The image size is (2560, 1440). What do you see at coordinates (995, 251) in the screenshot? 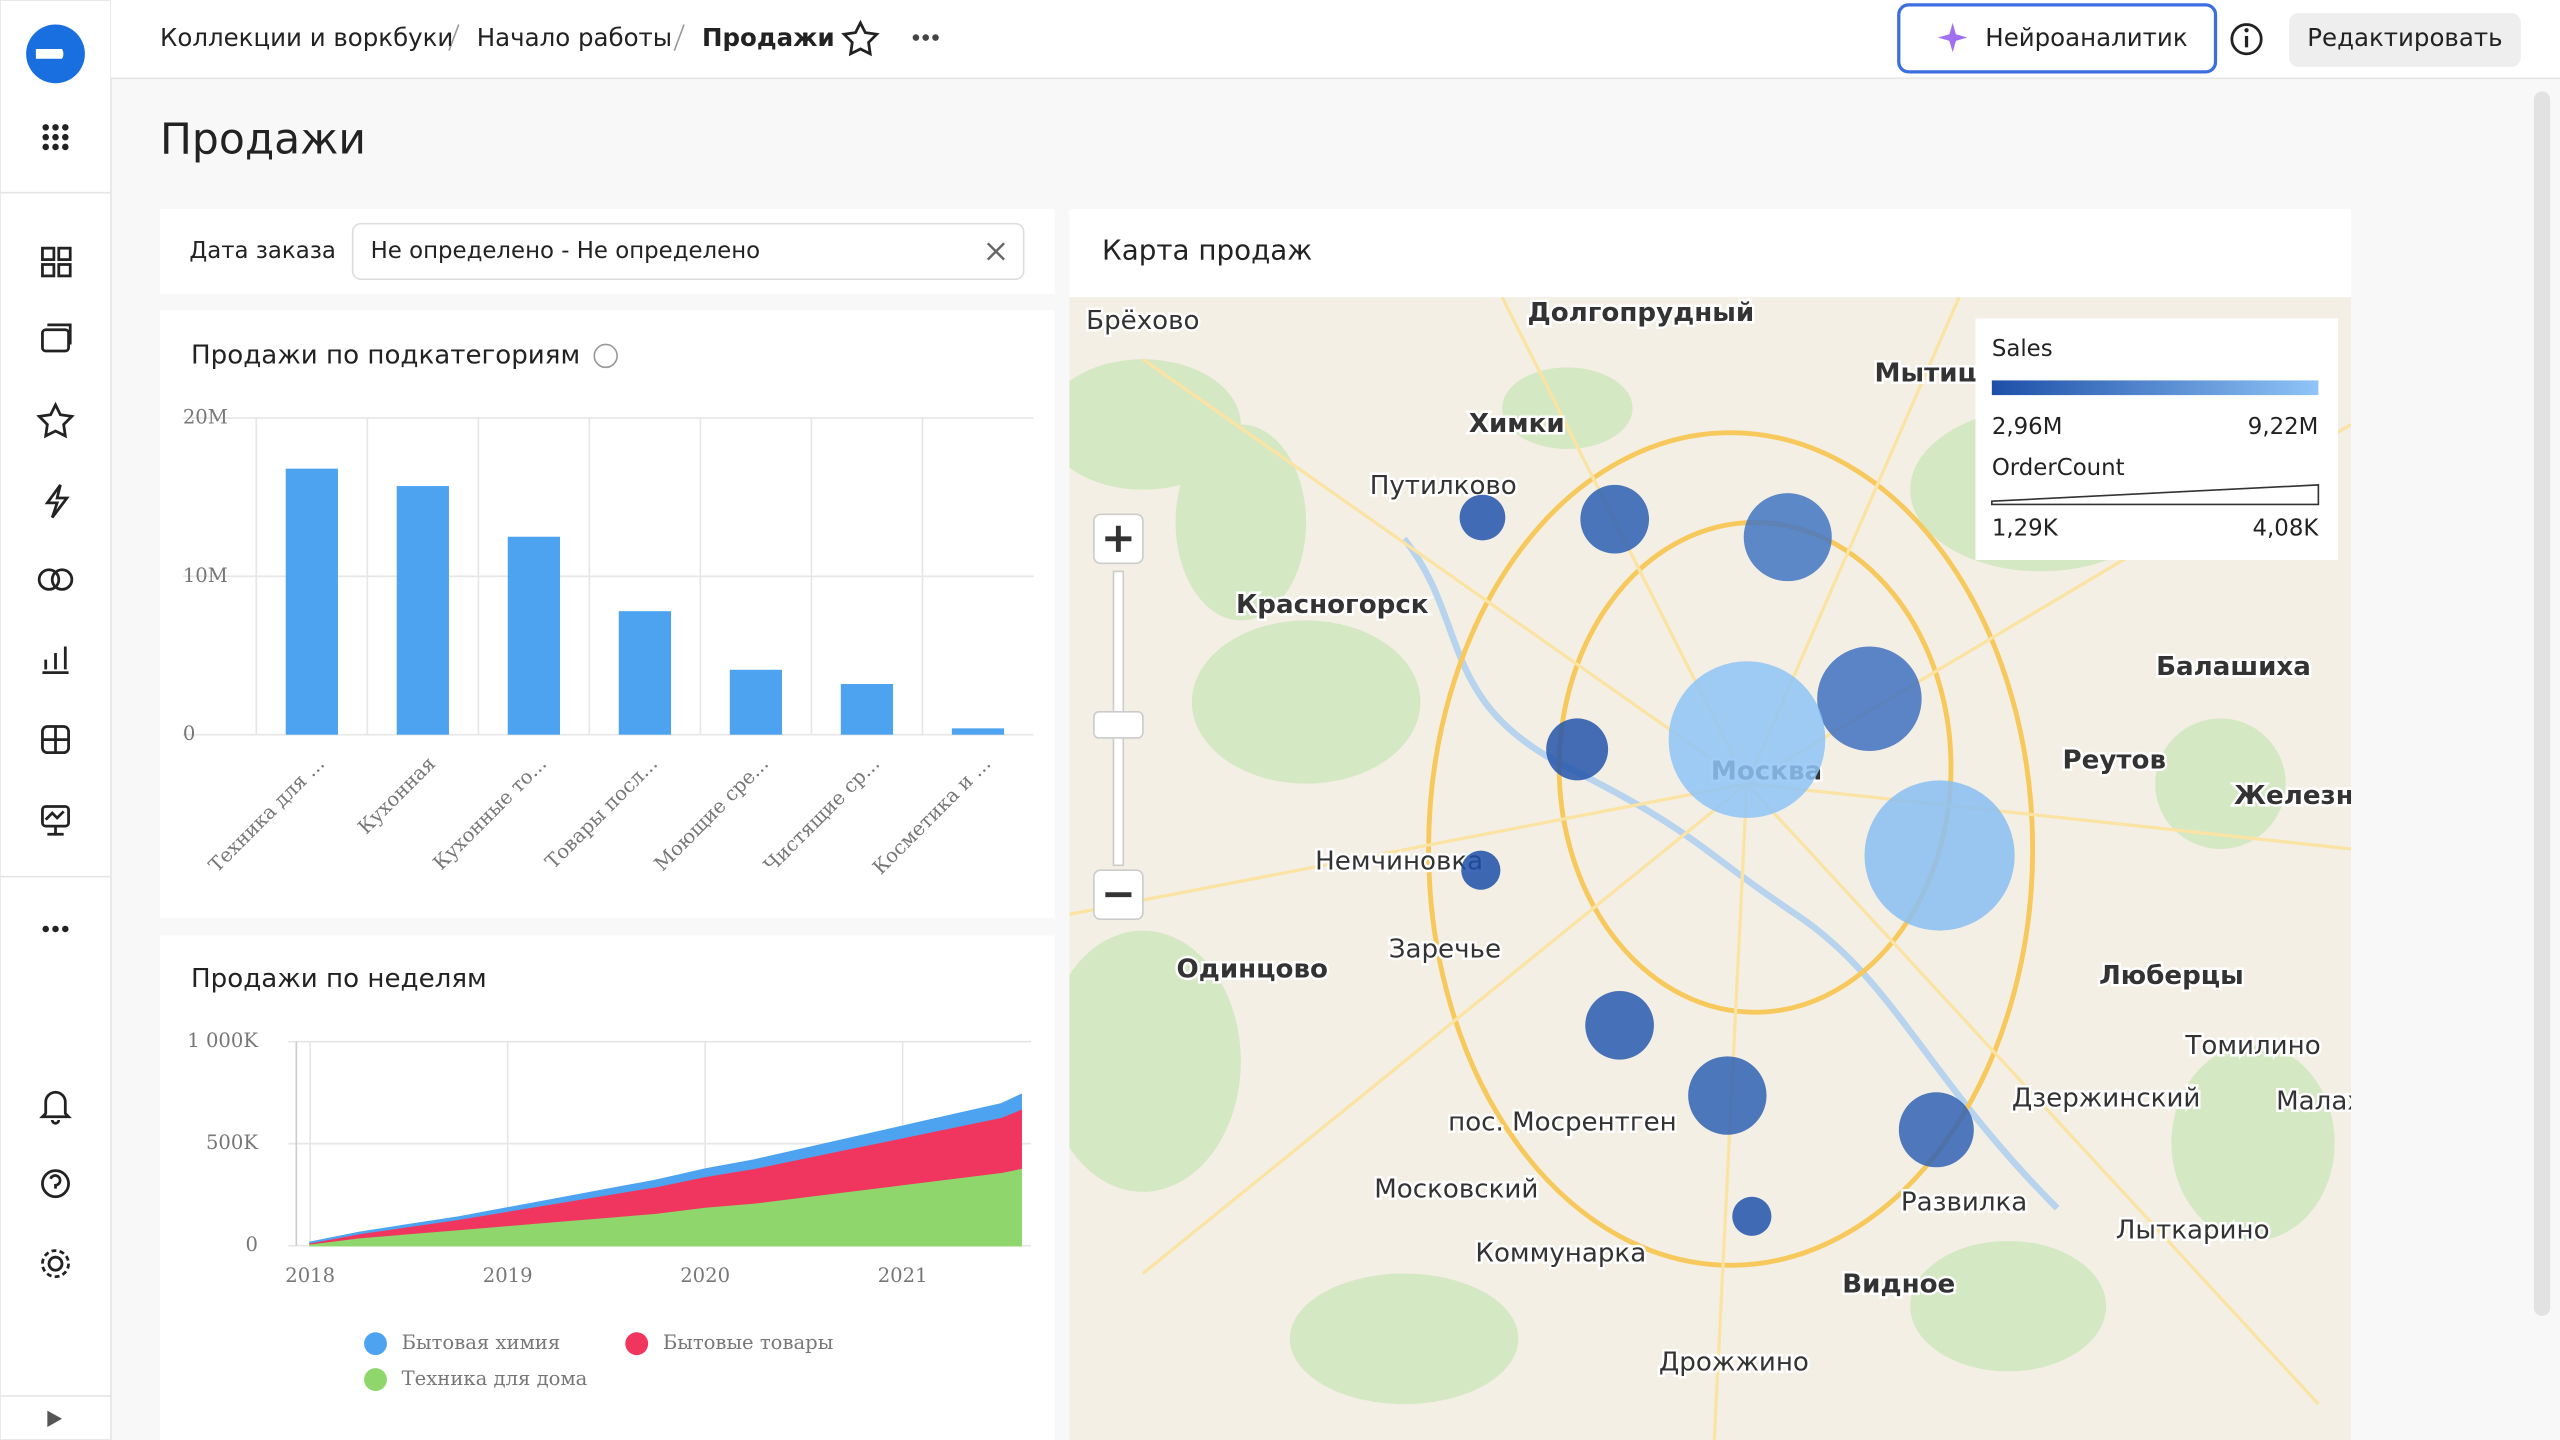
I see `clear-button` at bounding box center [995, 251].